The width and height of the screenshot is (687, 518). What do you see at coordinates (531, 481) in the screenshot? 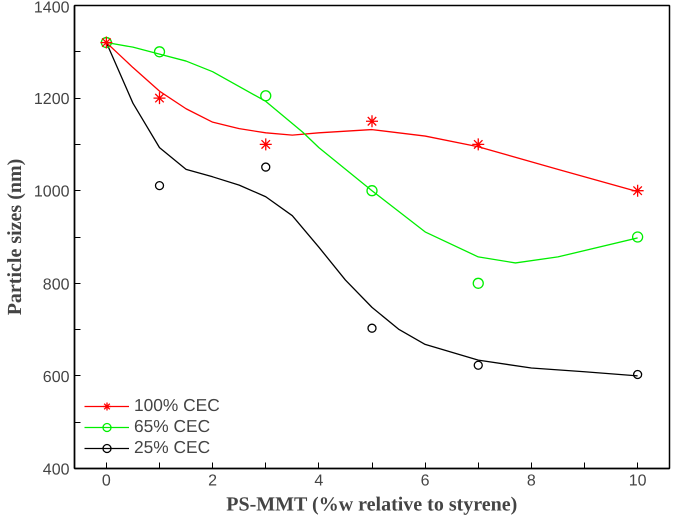
I see `x-tick-label: 8` at bounding box center [531, 481].